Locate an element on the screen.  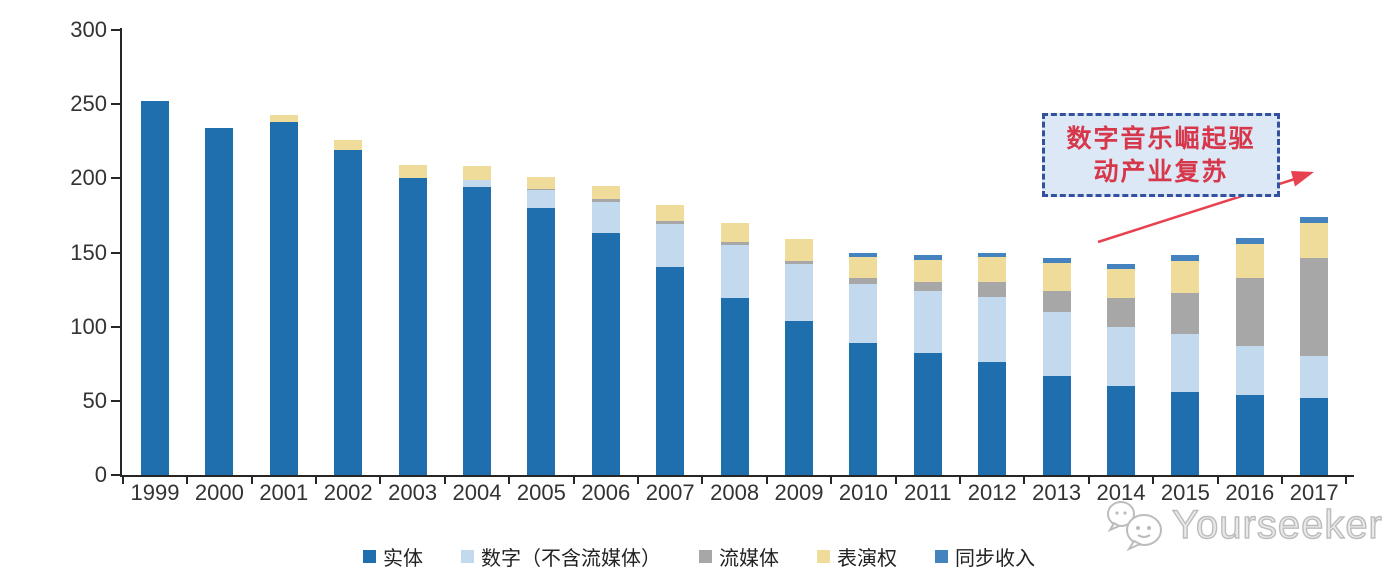
legend-item: 表演权 is located at coordinates (857, 556).